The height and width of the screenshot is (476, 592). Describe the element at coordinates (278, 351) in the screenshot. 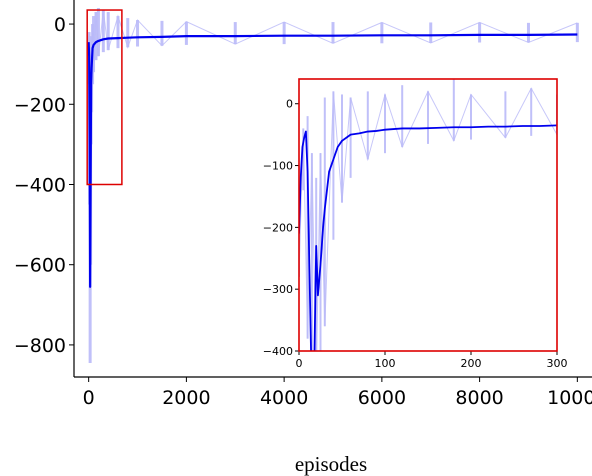

I see `inset-y-tick-label: −400` at that location.